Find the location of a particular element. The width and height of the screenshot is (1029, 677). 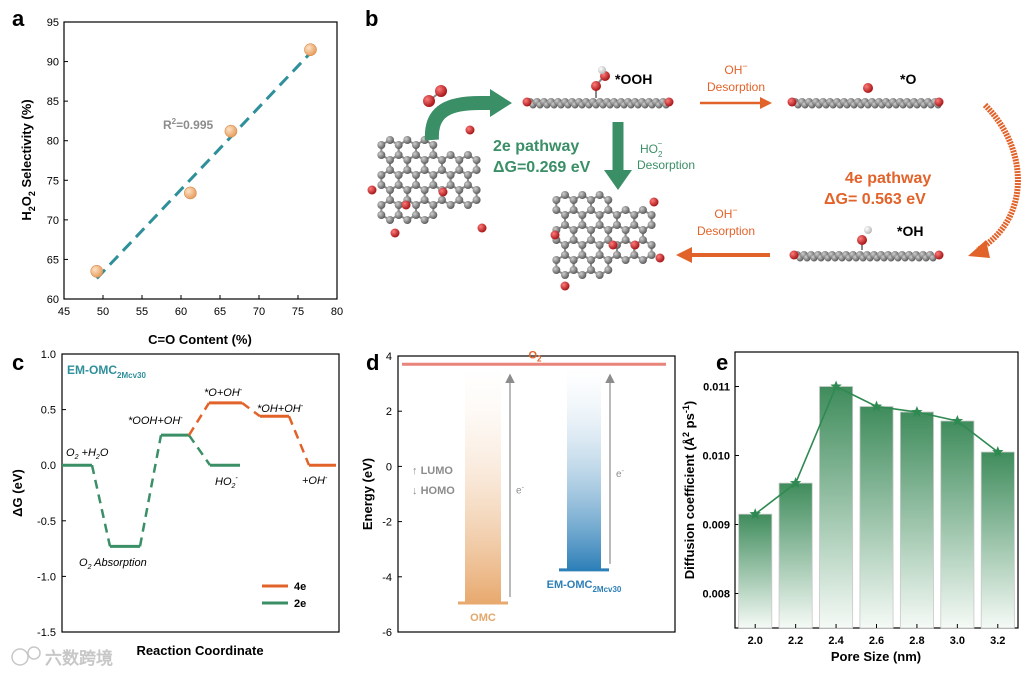

ho2-desorption-text: Desorption is located at coordinates (666, 165).